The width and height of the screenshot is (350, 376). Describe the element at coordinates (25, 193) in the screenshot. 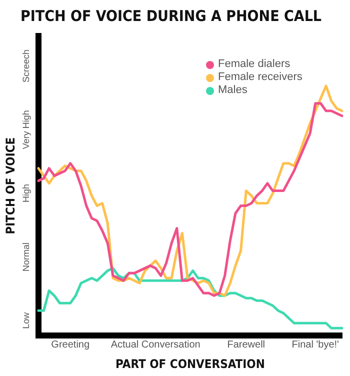

I see `text: High` at that location.